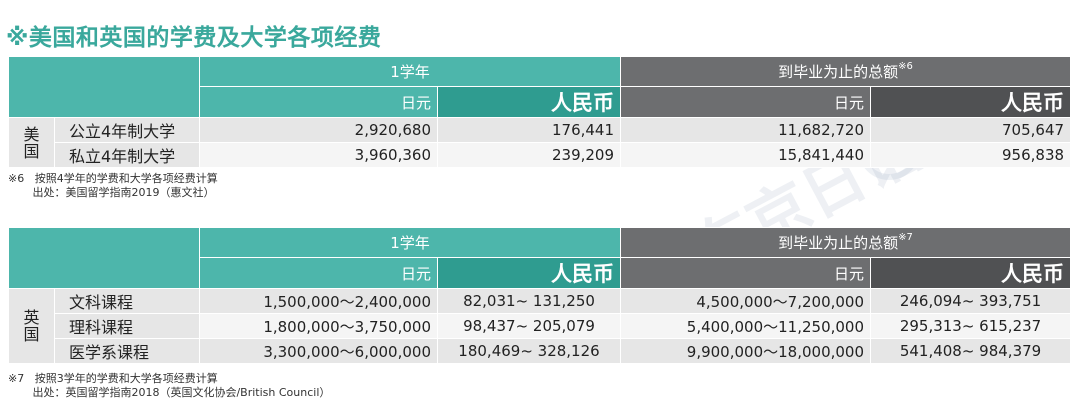  What do you see at coordinates (113, 185) in the screenshot?
I see `footnote-6: ※6 按照4学年的学费和大学各项经费计算 出处：美国留学指南2019（惠文社）` at bounding box center [113, 185].